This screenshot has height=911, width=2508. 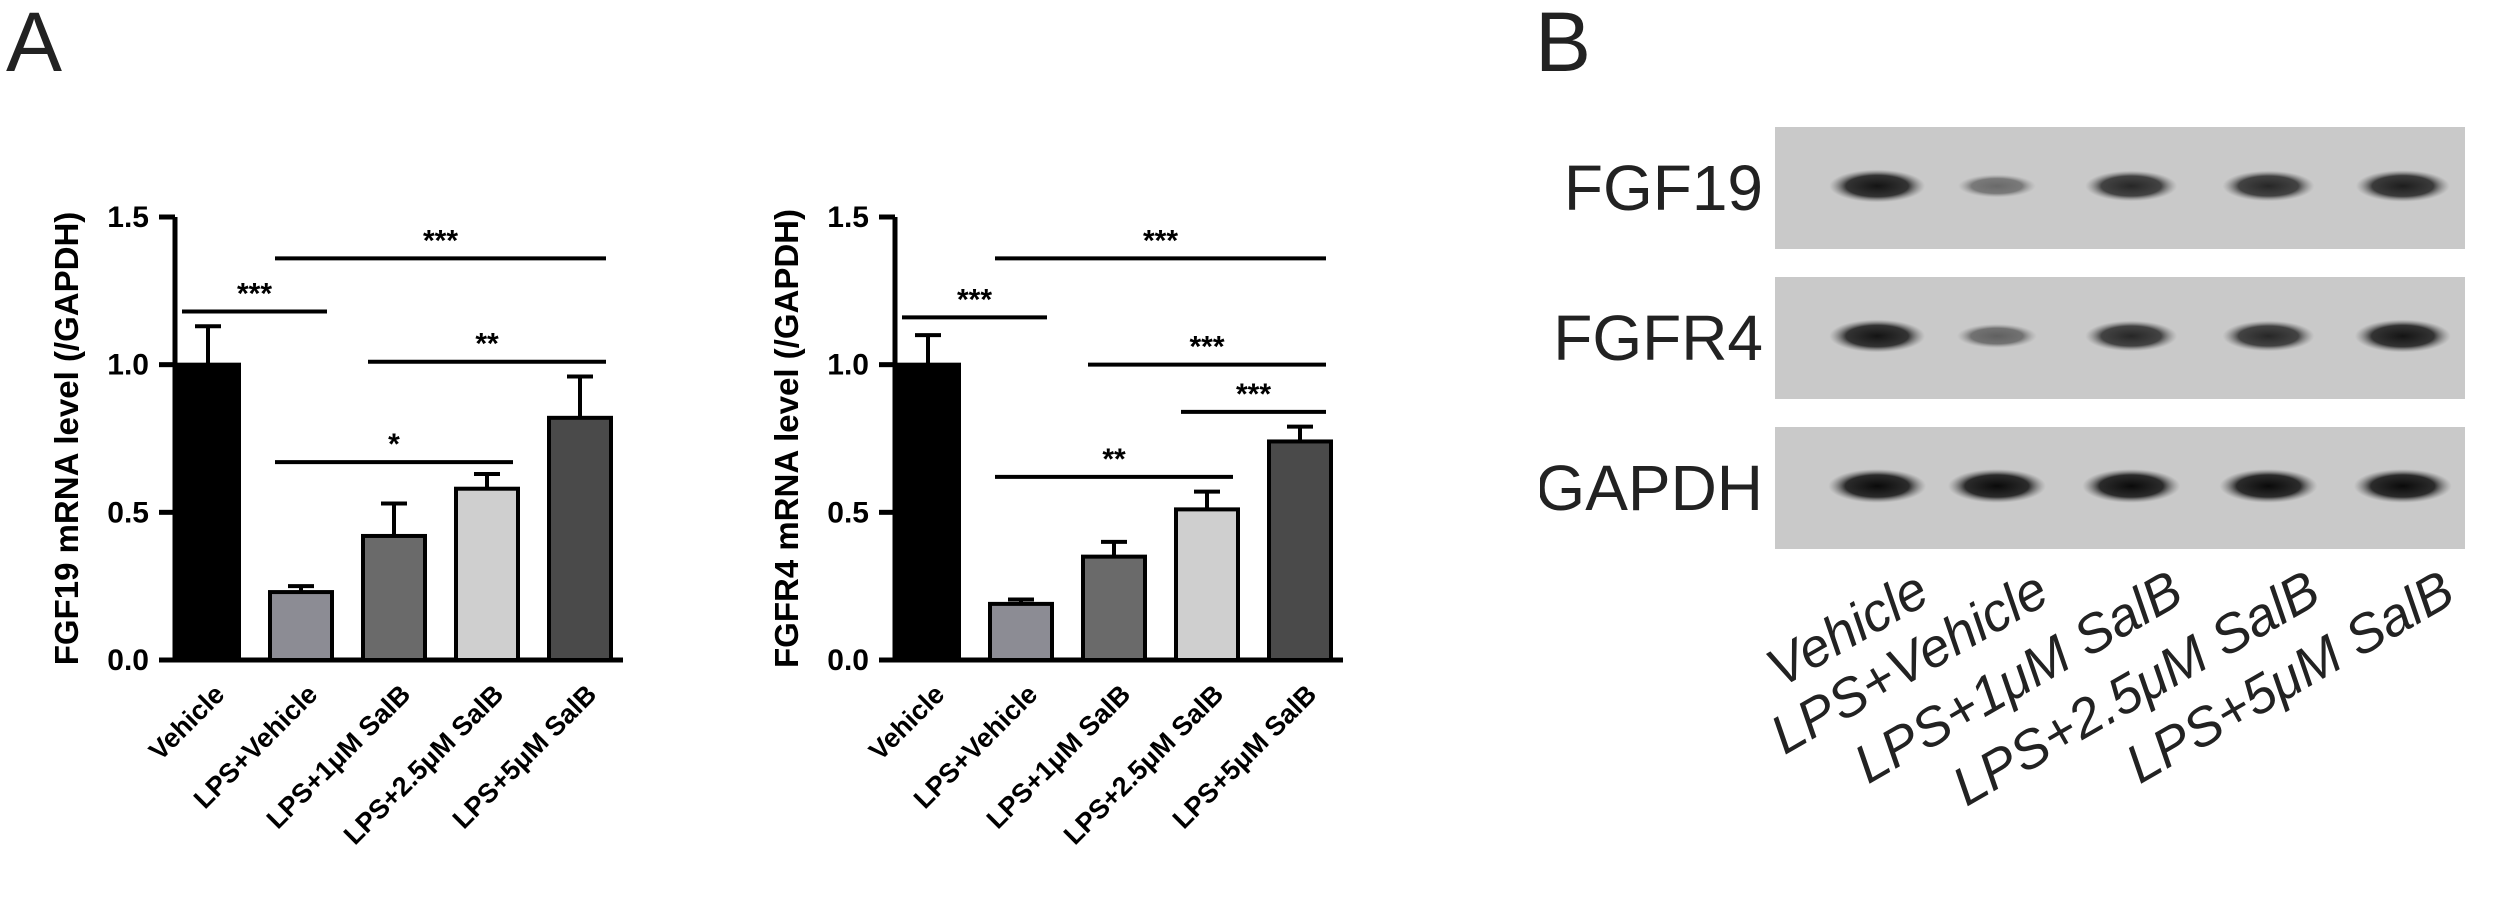 What do you see at coordinates (66, 439) in the screenshot?
I see `y-axis-label: FGF19 mRNA level (/GAPDH)` at bounding box center [66, 439].